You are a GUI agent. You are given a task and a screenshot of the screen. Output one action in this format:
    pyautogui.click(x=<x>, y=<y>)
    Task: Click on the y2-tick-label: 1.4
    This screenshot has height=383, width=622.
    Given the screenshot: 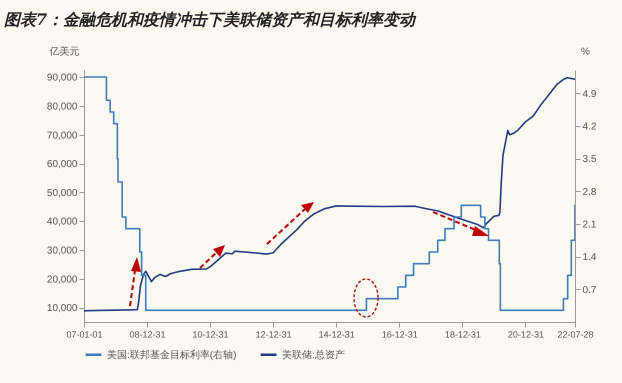 What is the action you would take?
    pyautogui.click(x=589, y=258)
    